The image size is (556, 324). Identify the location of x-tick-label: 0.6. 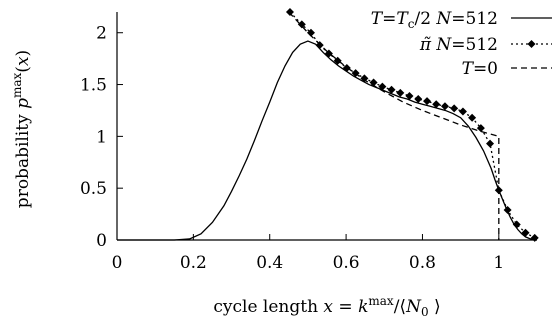
(346, 263).